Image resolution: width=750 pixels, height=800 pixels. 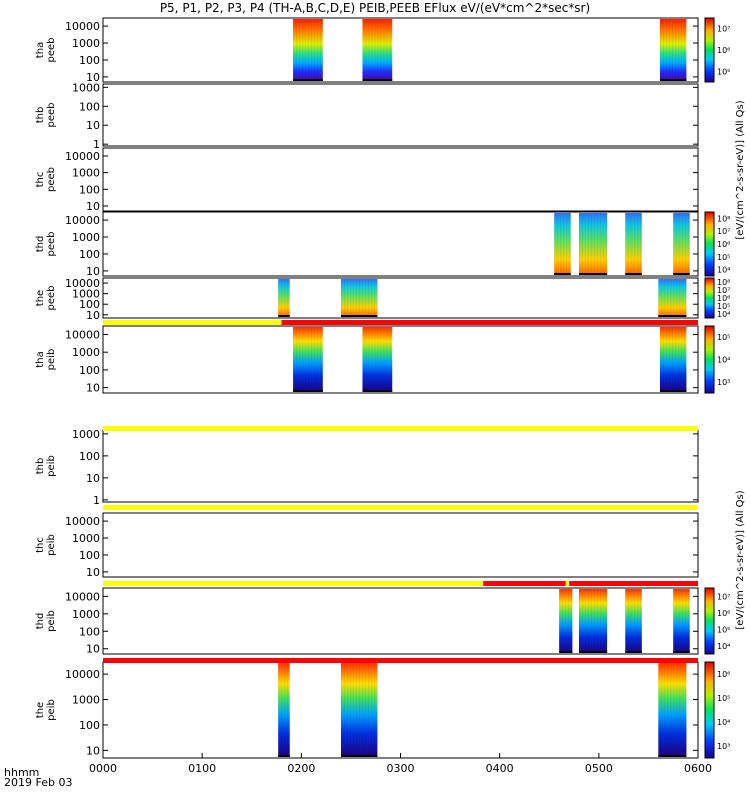 What do you see at coordinates (46, 115) in the screenshot?
I see `thb_peeb-label: thbpeeb` at bounding box center [46, 115].